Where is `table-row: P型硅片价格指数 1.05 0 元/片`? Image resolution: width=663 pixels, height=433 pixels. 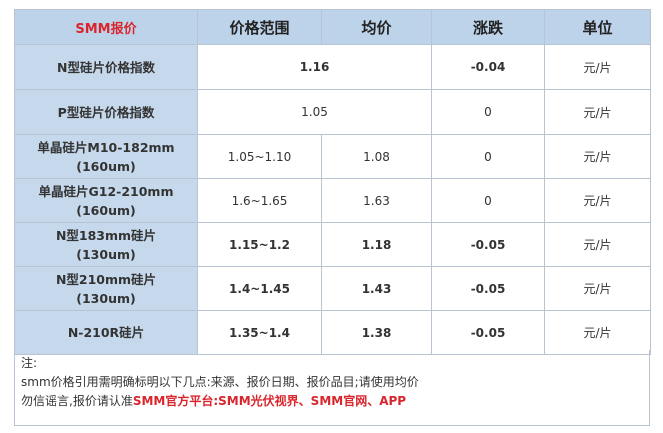 table-row: P型硅片价格指数 1.05 0 元/片 is located at coordinates (332, 112).